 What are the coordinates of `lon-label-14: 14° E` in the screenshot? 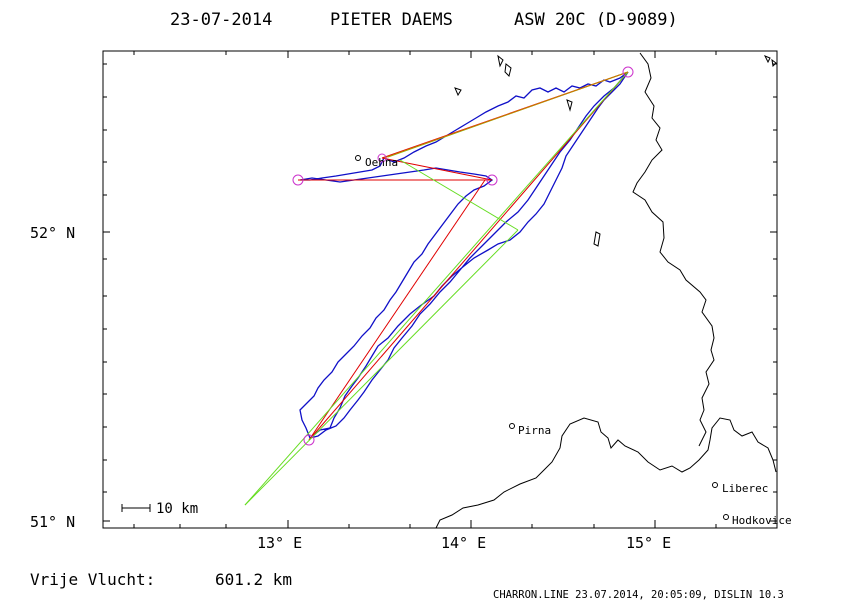 It's located at (463, 543).